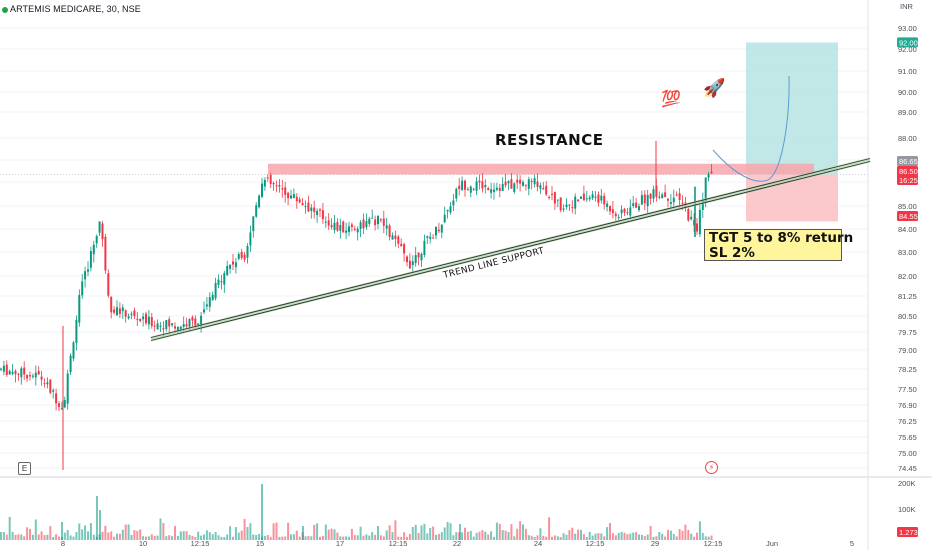 The width and height of the screenshot is (932, 550). What do you see at coordinates (711, 467) in the screenshot?
I see `flash-icon: ⚡` at bounding box center [711, 467].